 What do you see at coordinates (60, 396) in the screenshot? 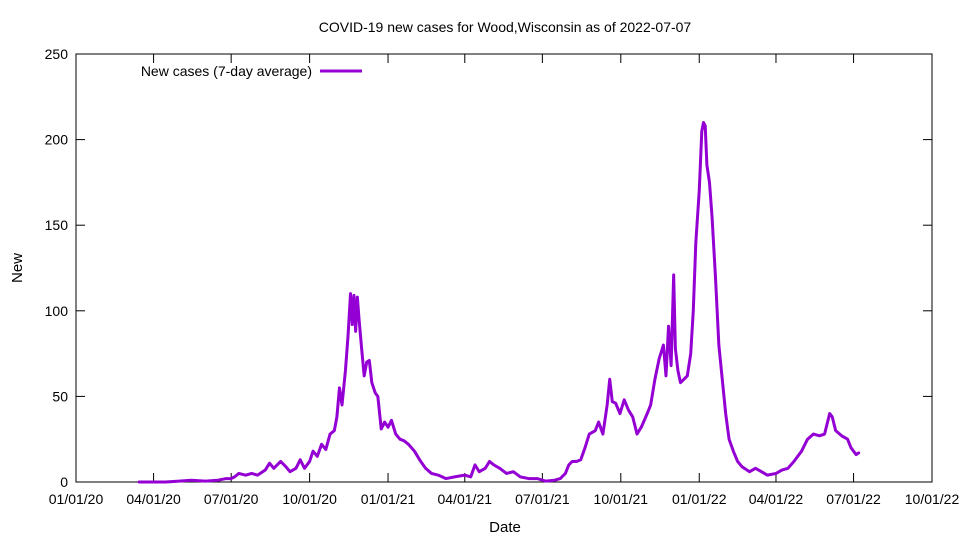
I see `y-tick-label: 50` at bounding box center [60, 396].